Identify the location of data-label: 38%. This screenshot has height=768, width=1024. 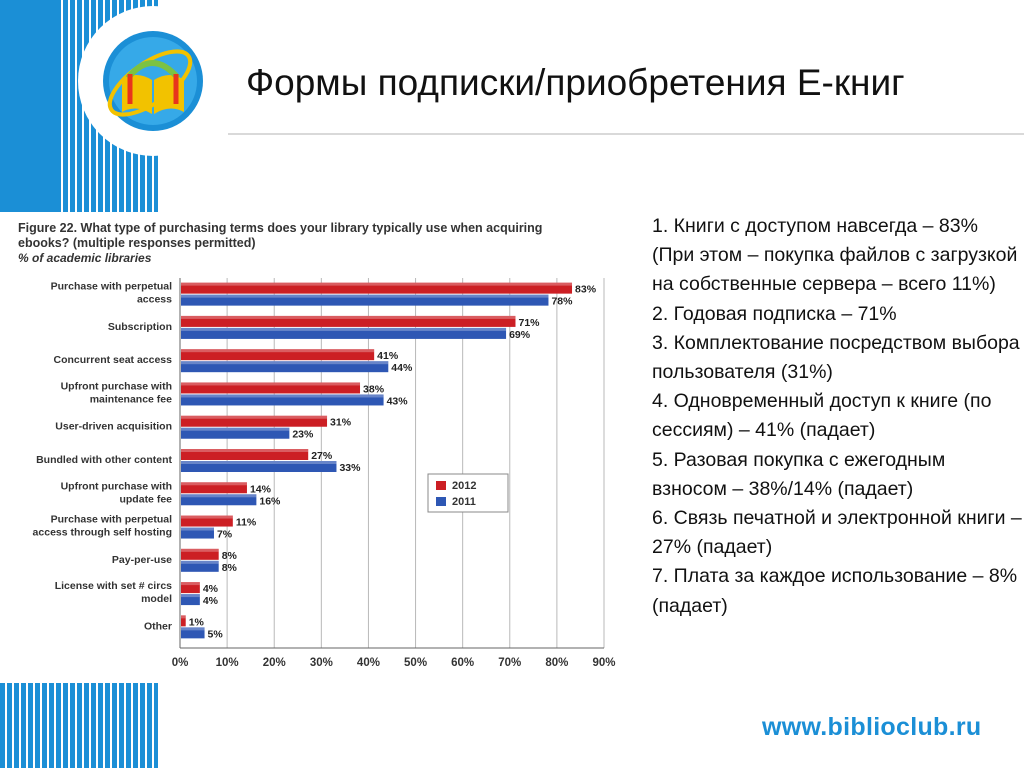
(374, 389).